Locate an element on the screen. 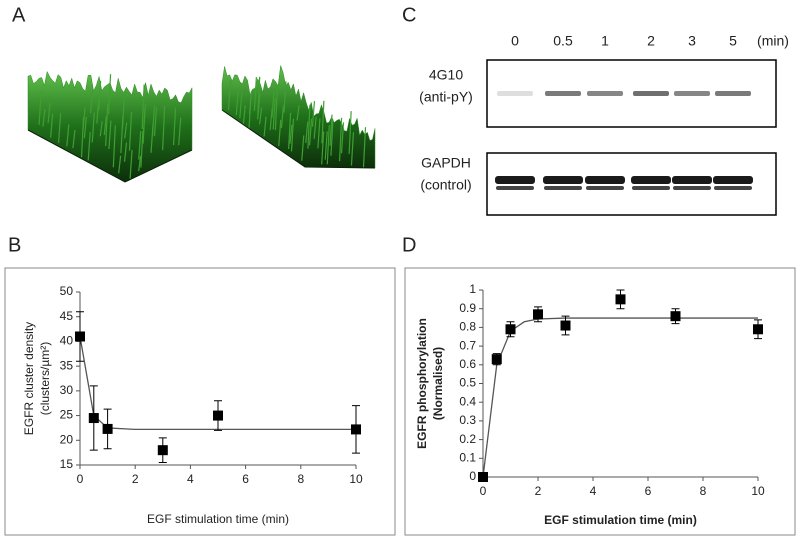  y-tick-label: 40 is located at coordinates (67, 341).